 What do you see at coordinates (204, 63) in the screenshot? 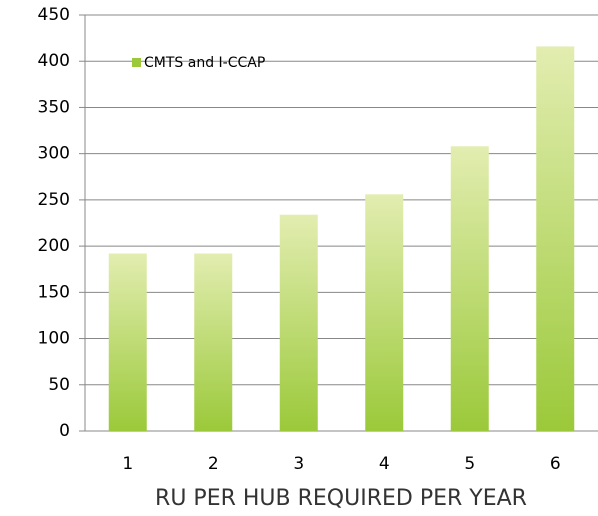
I see `legend-label: CMTS and I-CCAP` at bounding box center [204, 63].